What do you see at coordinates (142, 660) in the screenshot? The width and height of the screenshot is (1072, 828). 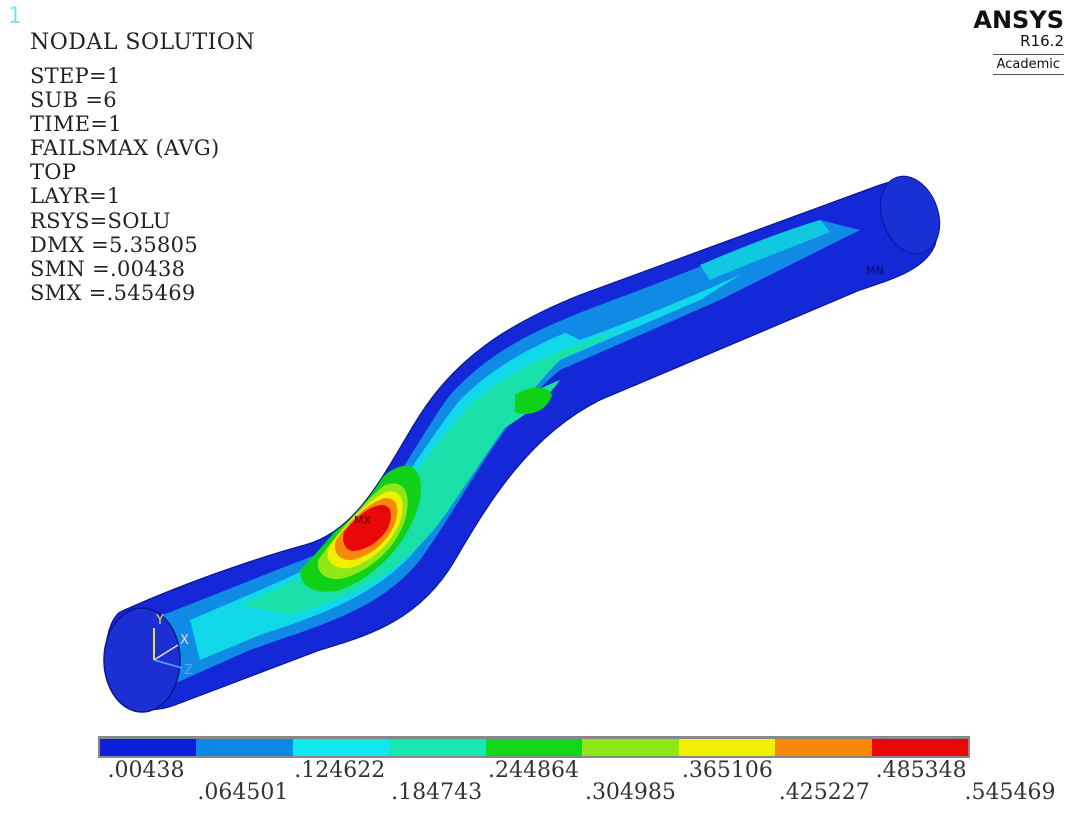 I see `pipe-open-end` at bounding box center [142, 660].